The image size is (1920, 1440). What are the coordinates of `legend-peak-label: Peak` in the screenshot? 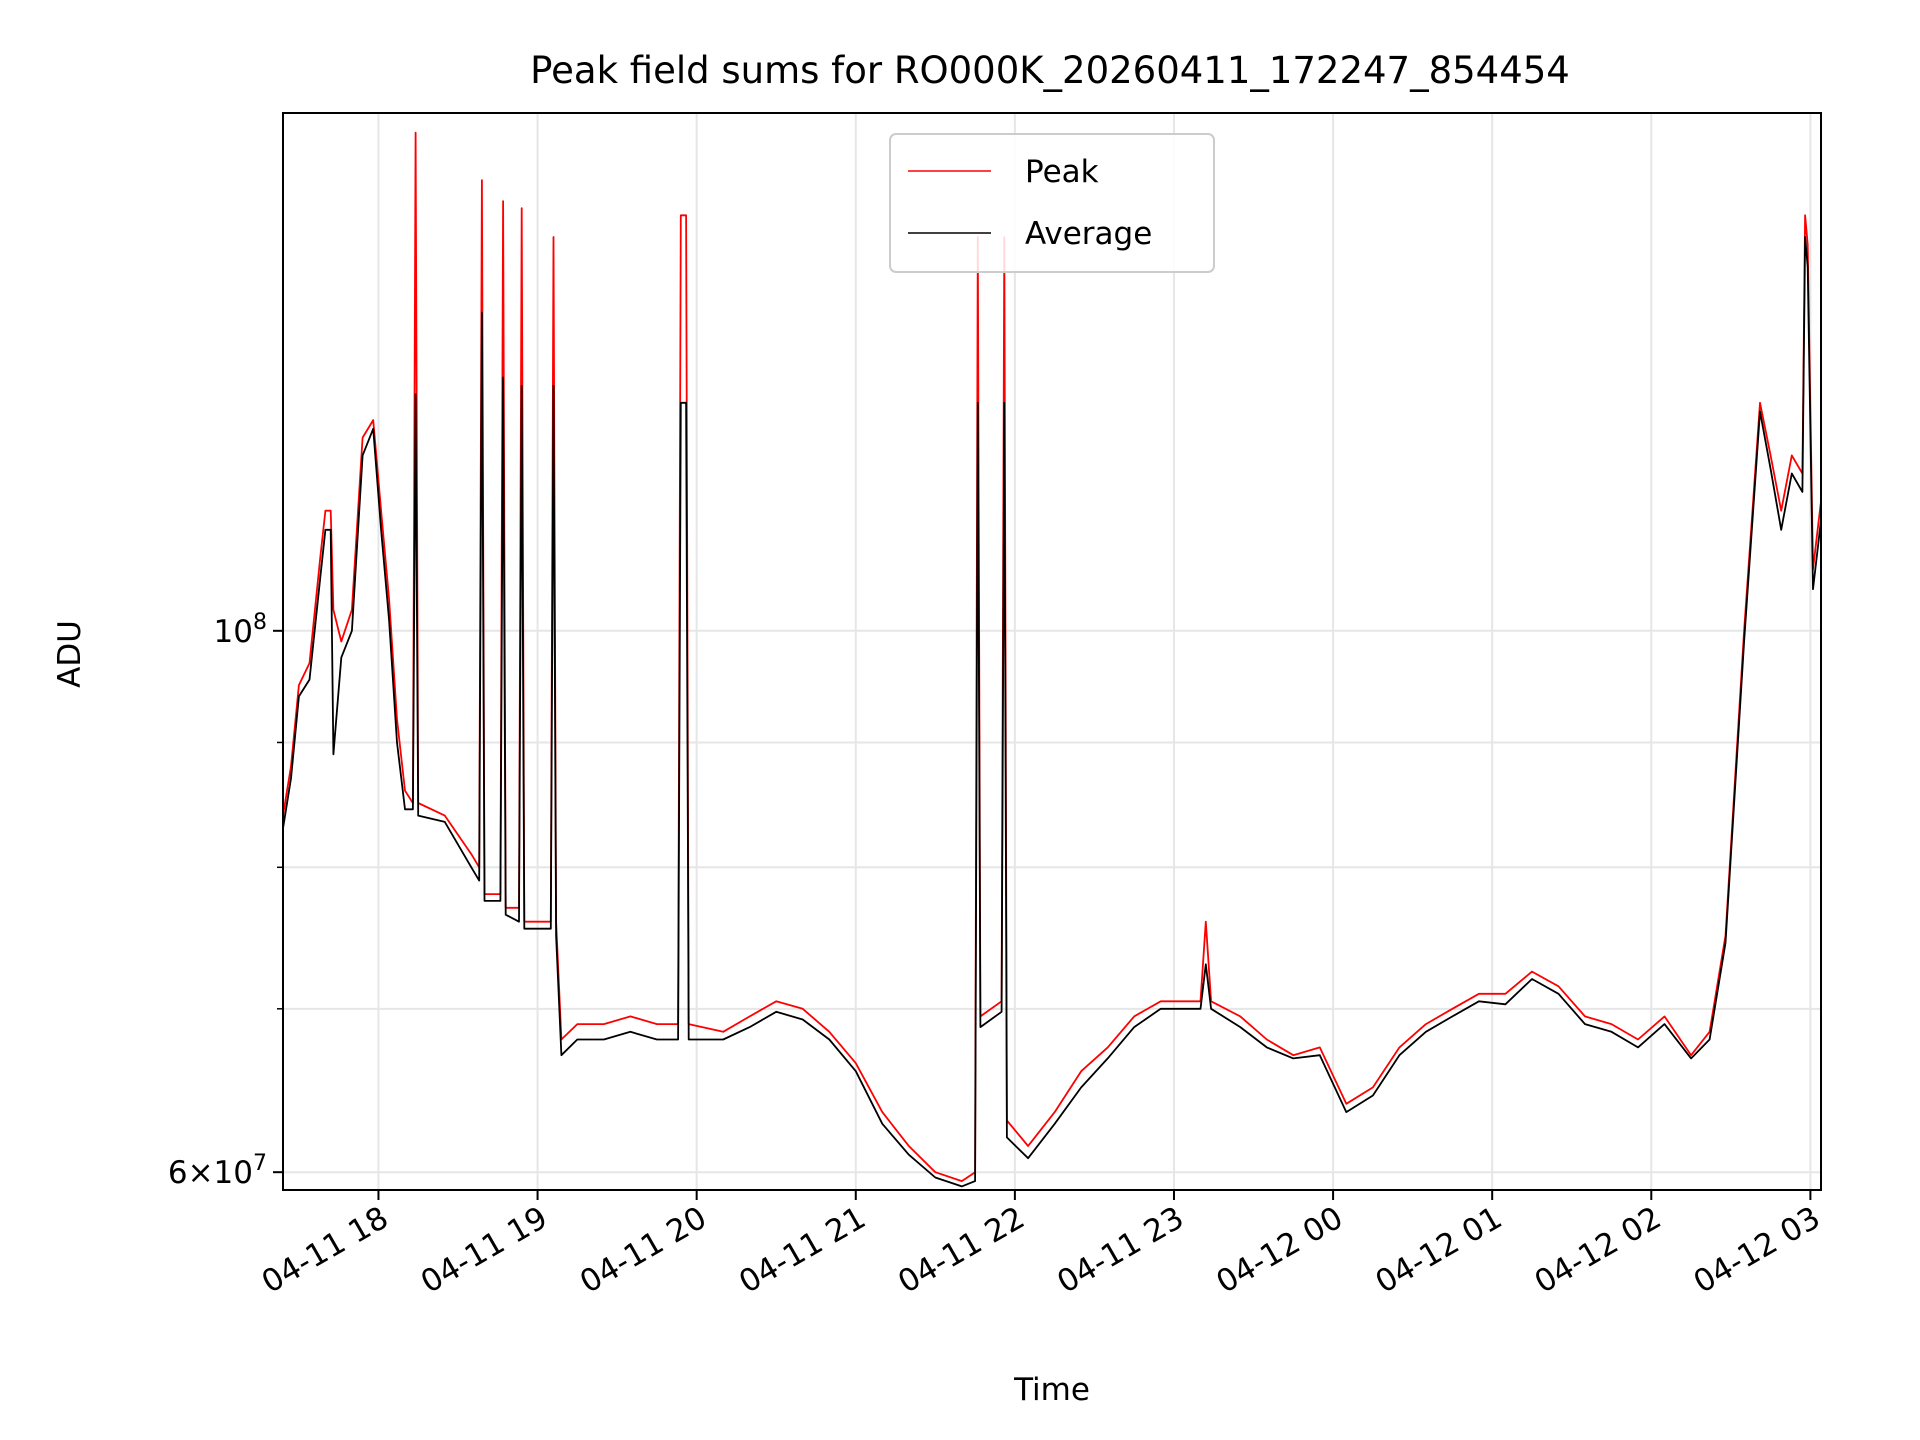 It's located at (1062, 172).